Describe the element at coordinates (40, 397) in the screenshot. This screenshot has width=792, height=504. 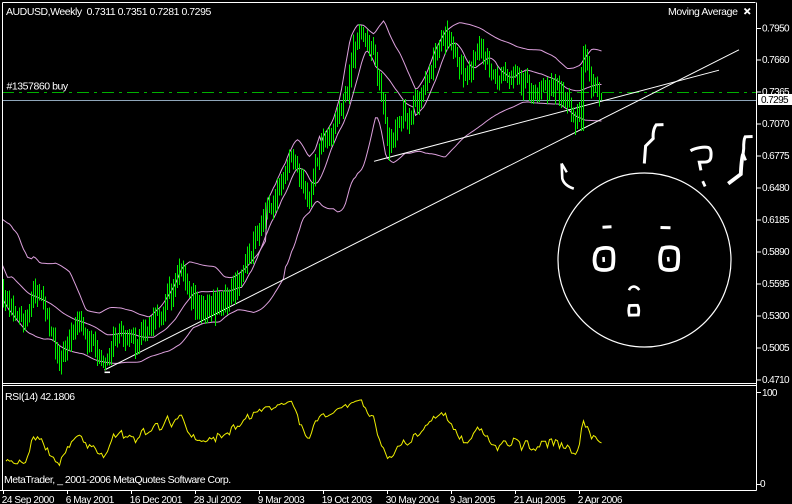
I see `svg-text: RSI(14) 42.1806` at that location.